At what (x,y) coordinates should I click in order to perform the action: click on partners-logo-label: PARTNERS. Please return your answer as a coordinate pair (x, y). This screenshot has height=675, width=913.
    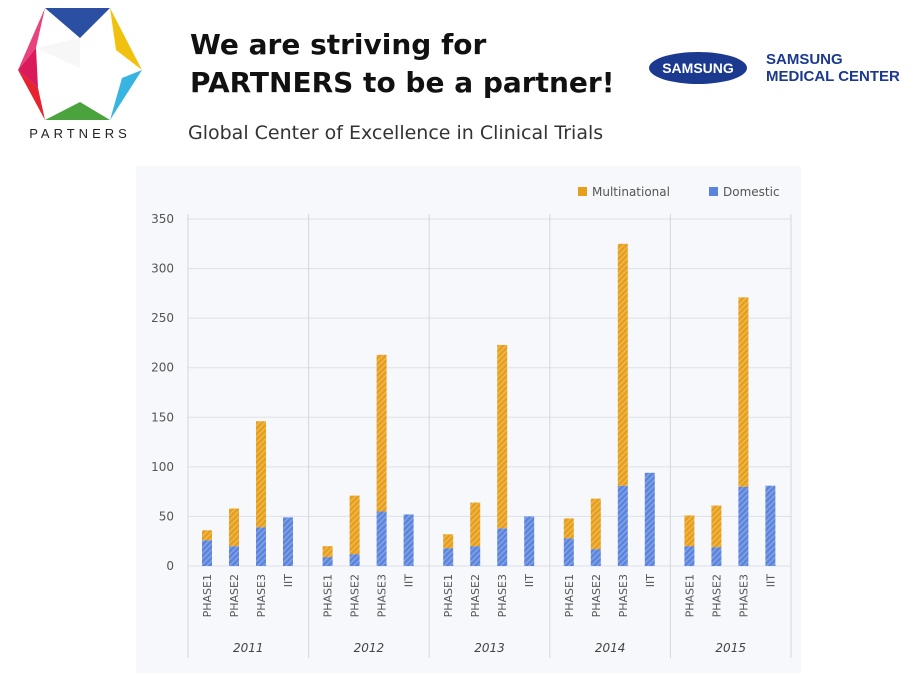
    Looking at the image, I should click on (80, 133).